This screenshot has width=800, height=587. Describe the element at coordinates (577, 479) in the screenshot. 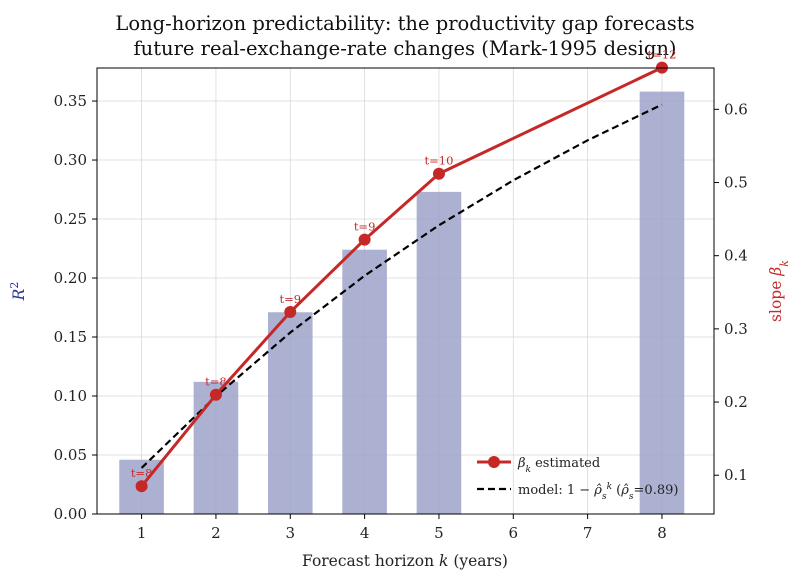

I see `legend: βk estimated model: 1 − ρ̂sk (ρ̂s=0.89)` at that location.